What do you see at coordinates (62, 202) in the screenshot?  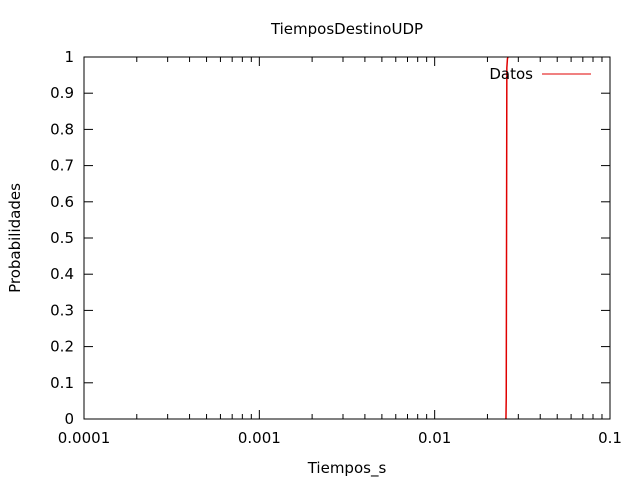 I see `y-tick-label: 0.6` at bounding box center [62, 202].